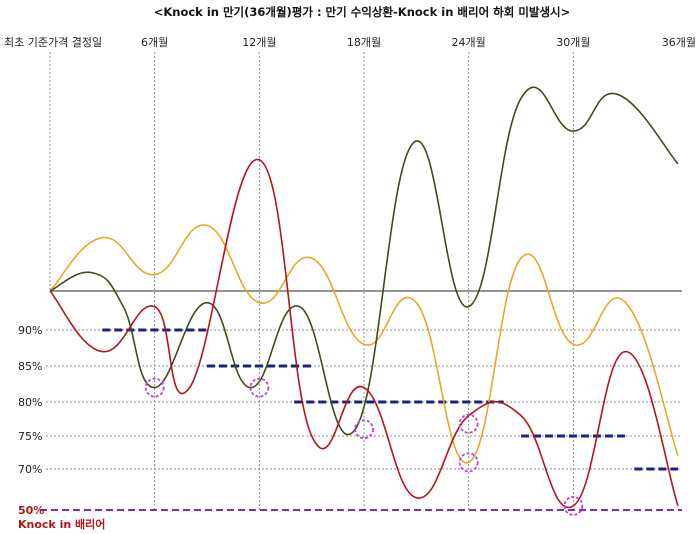 The image size is (700, 534). Describe the element at coordinates (259, 42) in the screenshot. I see `period-label-2: 12개월` at that location.